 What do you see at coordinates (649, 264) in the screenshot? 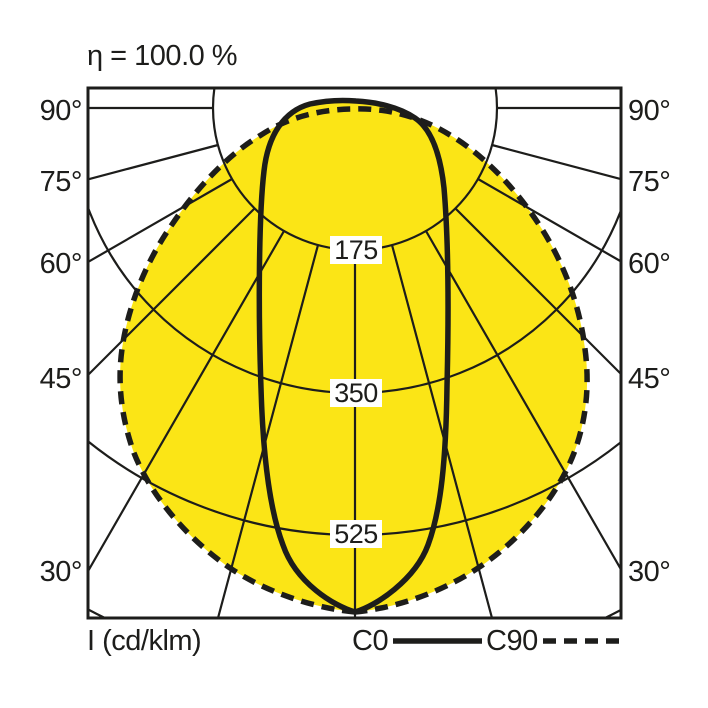
I see `angle-tick-right-60: 60°` at bounding box center [649, 264].